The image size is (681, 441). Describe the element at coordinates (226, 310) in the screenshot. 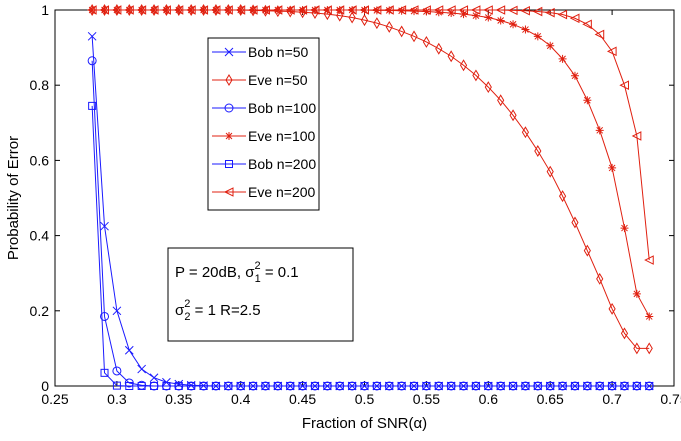

I see `annotation-line-2-suffix: = 1 R=2.5` at that location.